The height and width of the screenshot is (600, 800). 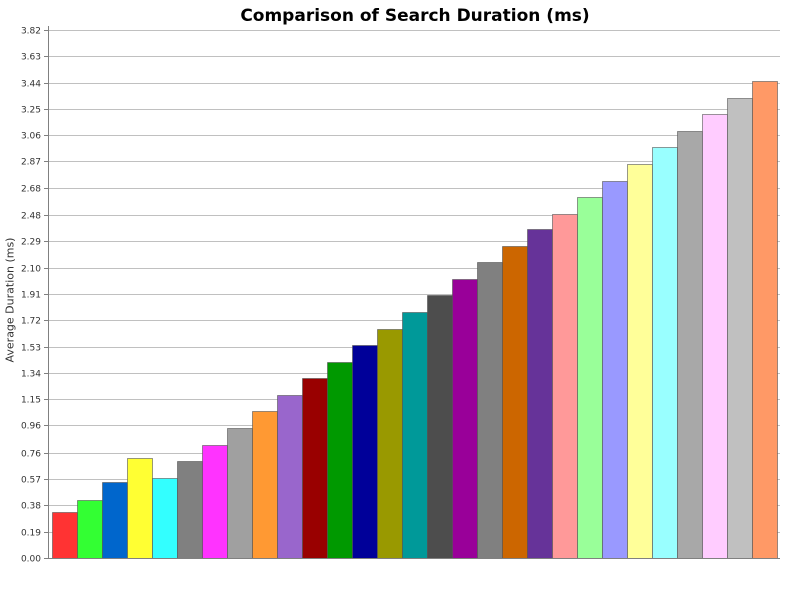 I want to click on y-tick-label: 1.15, so click(x=31, y=401).